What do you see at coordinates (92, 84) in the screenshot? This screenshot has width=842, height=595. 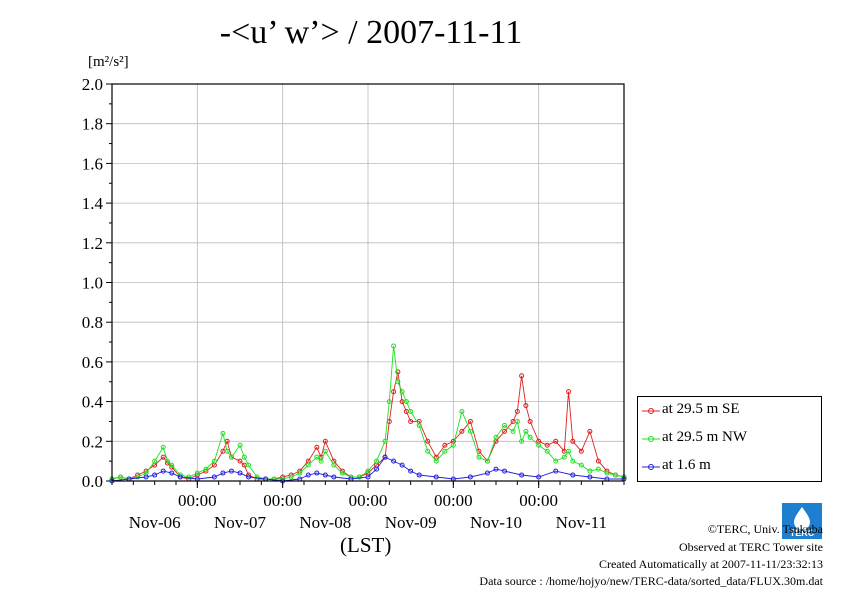 I see `y-tick-label: 2.0` at bounding box center [92, 84].